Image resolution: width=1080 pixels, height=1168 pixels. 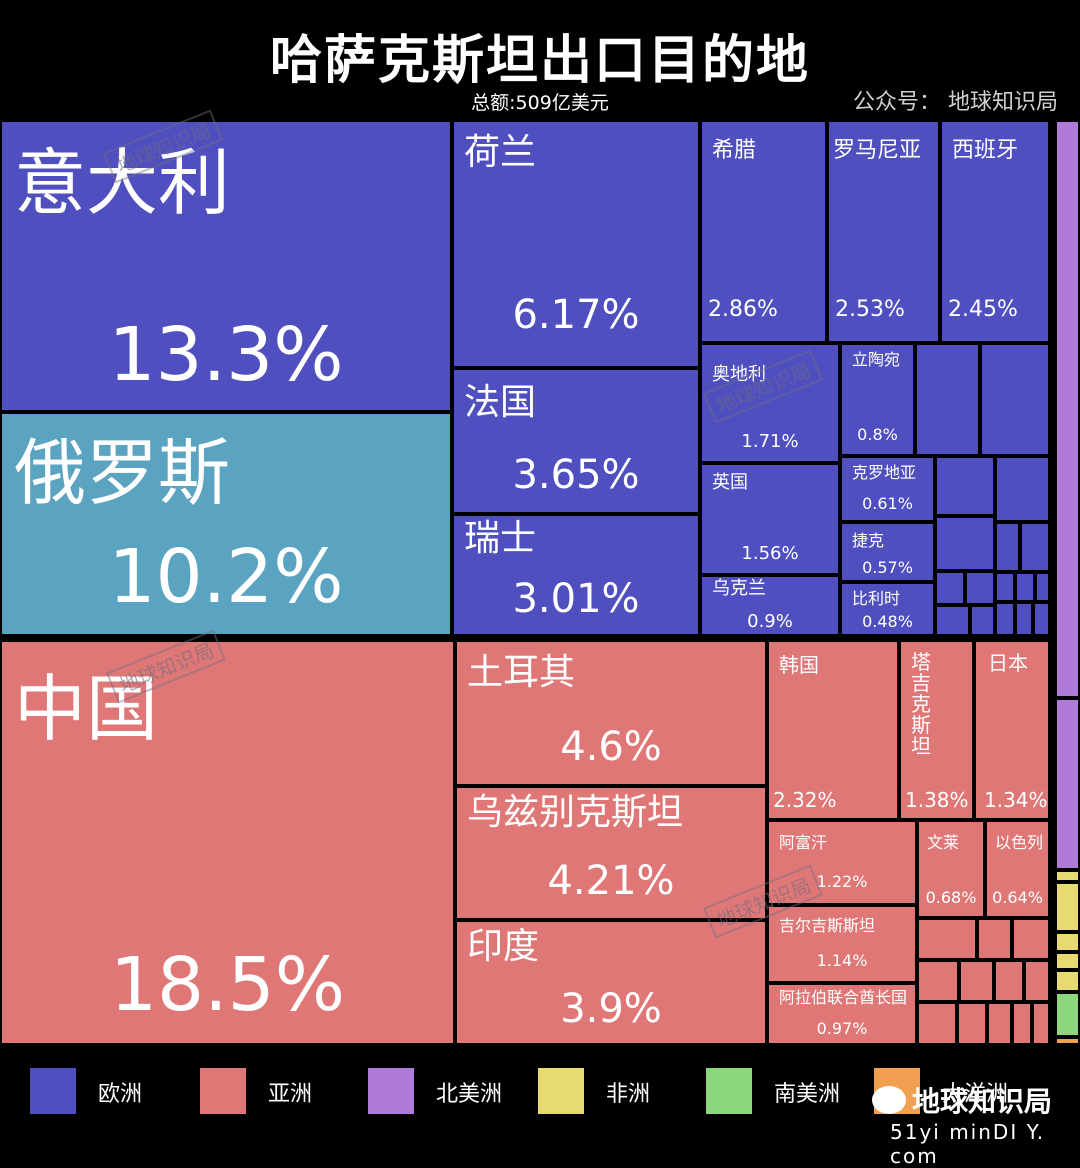 What do you see at coordinates (887, 567) in the screenshot?
I see `cell-value: 0.57%` at bounding box center [887, 567].